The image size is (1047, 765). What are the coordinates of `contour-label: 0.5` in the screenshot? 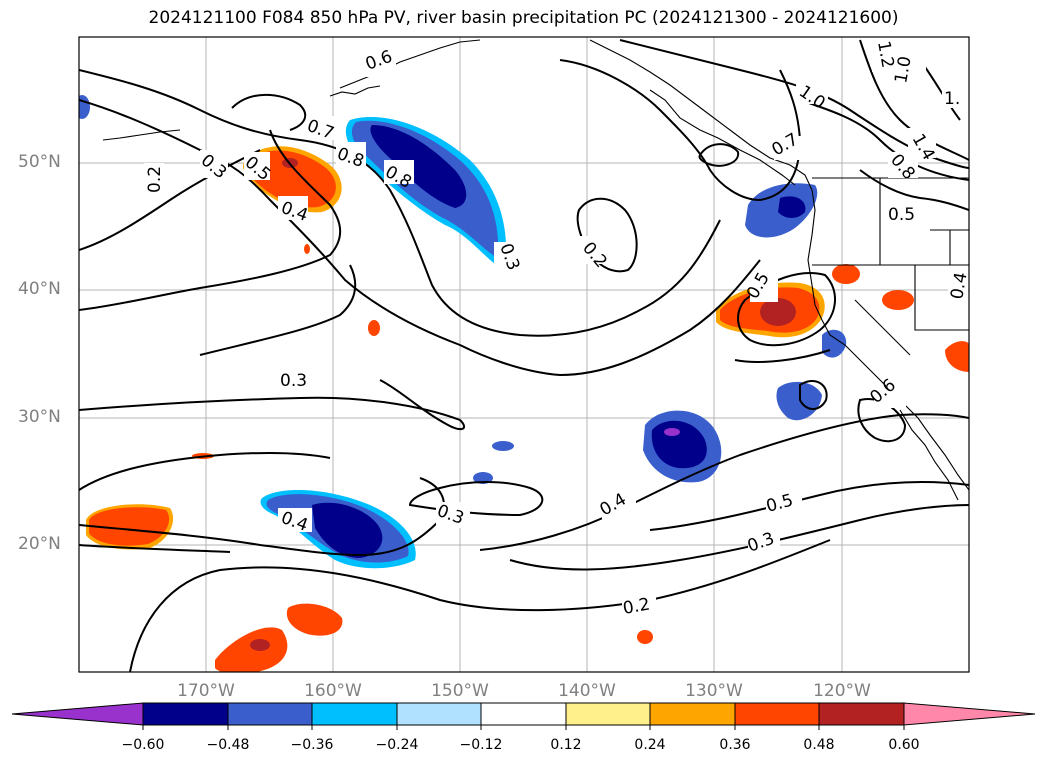 It's located at (901, 215).